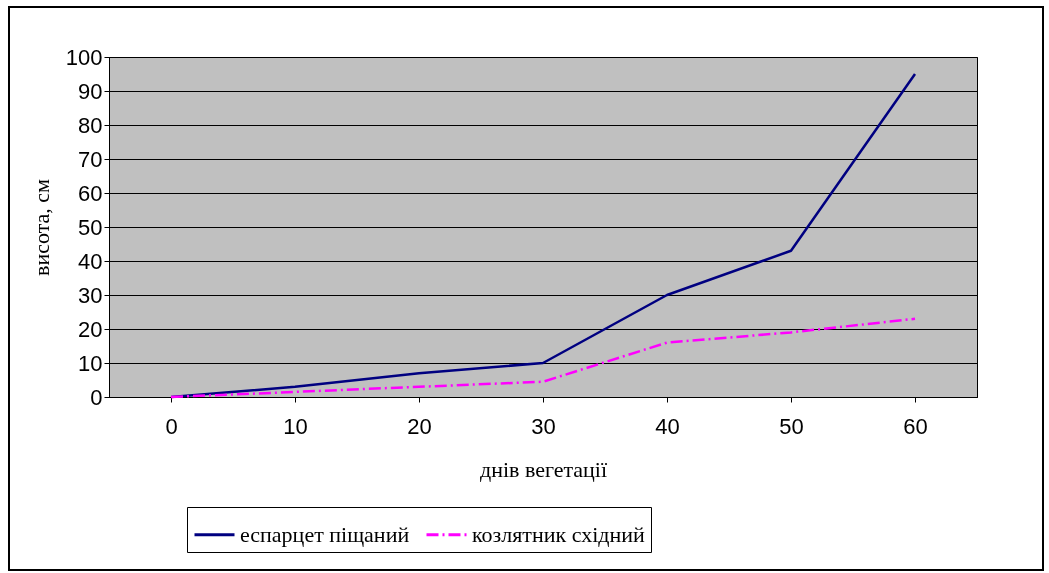 The width and height of the screenshot is (1049, 573). What do you see at coordinates (90, 159) in the screenshot?
I see `y-tick-label: 70` at bounding box center [90, 159].